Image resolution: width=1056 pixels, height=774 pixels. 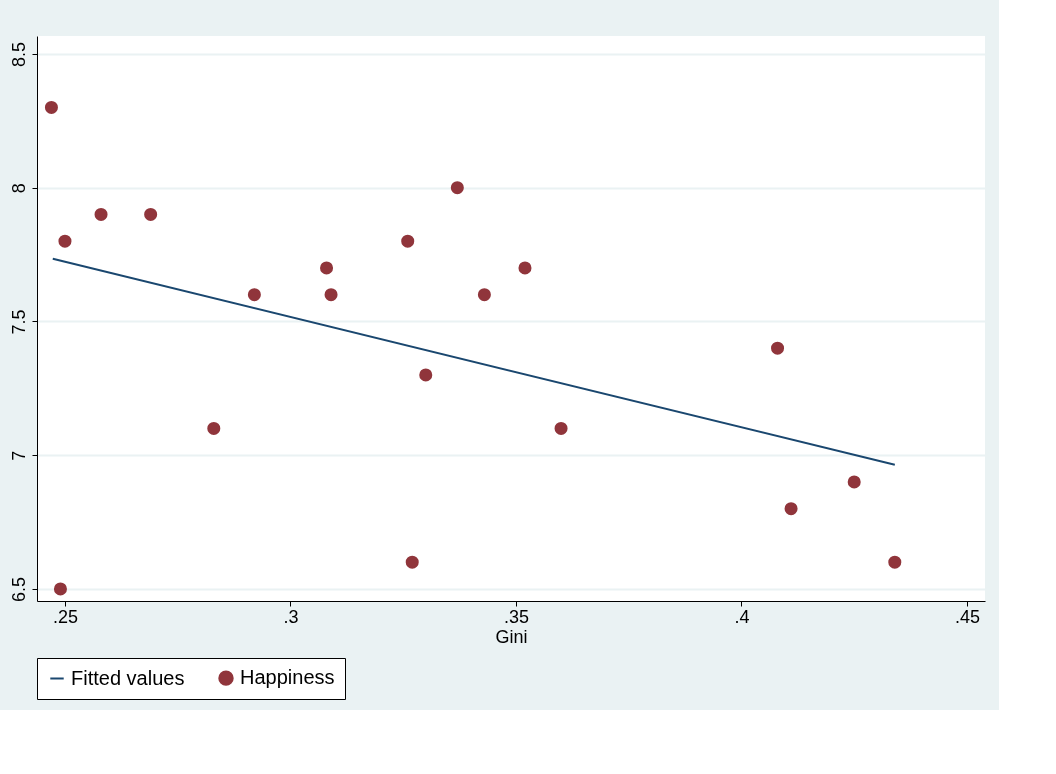 I want to click on legend-label: Happiness, so click(x=287, y=677).